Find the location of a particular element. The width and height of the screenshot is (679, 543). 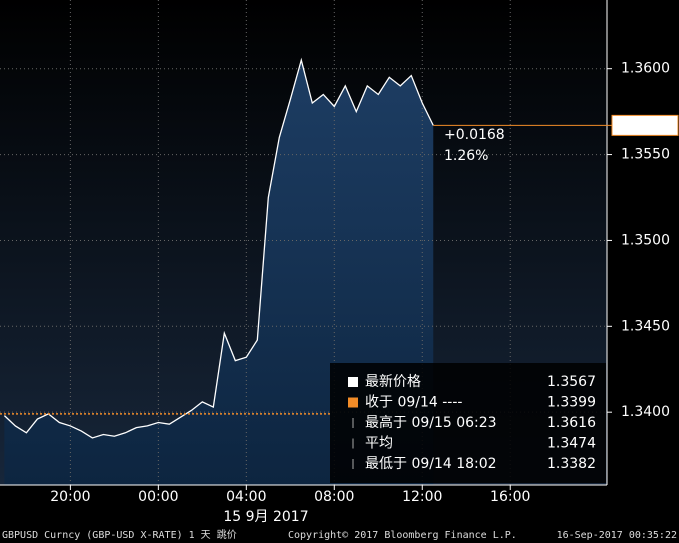

legend-label: 平均 is located at coordinates (379, 444).